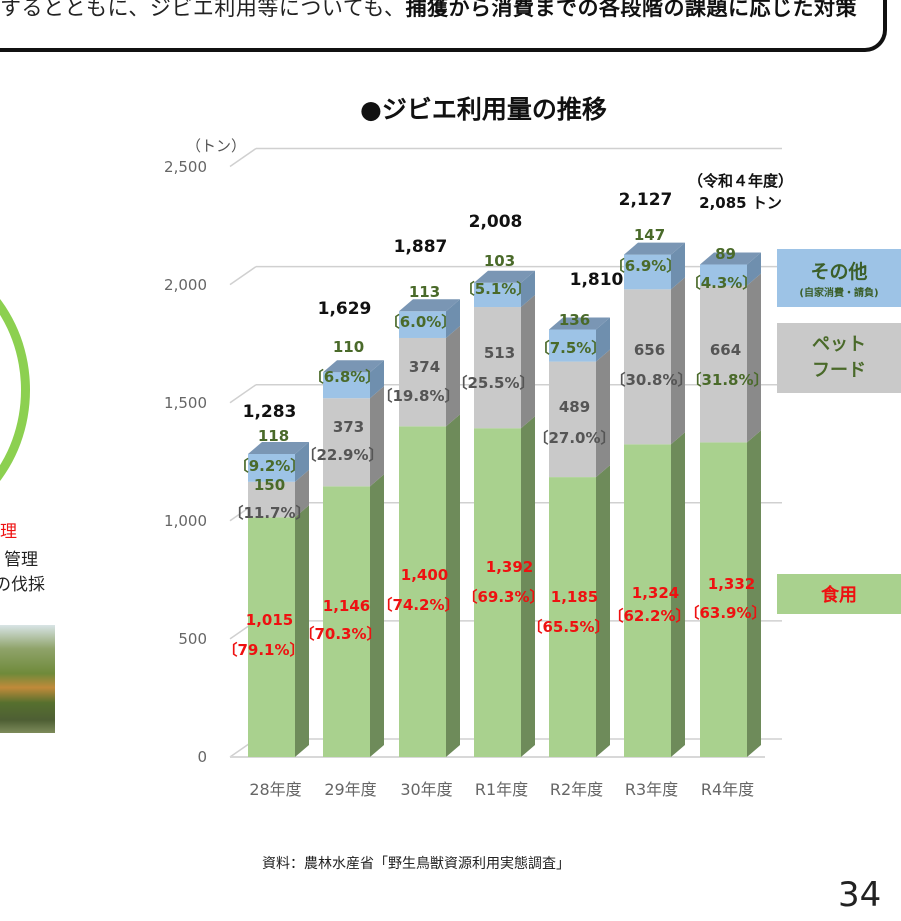 Image resolution: width=901 pixels, height=921 pixels. I want to click on pet-food-value-label: 513, so click(499, 353).